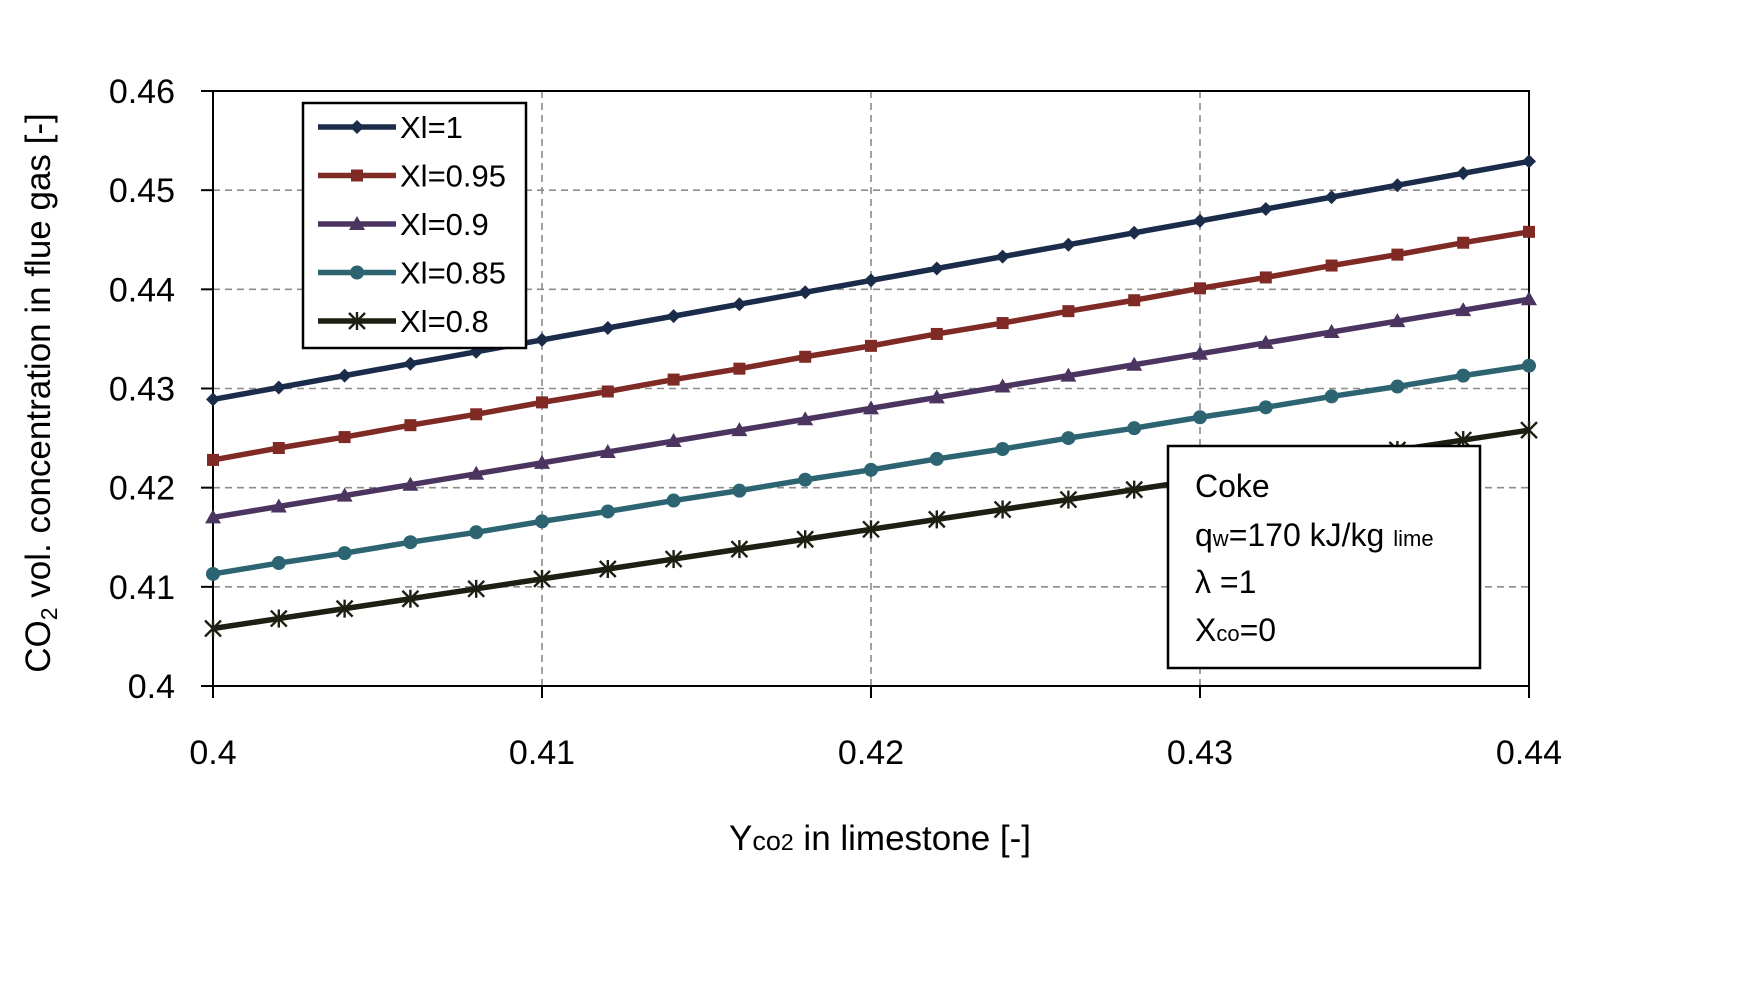 Image resolution: width=1763 pixels, height=987 pixels. I want to click on y-axis-title-rest: vol. concentration in flue gas [-], so click(38, 360).